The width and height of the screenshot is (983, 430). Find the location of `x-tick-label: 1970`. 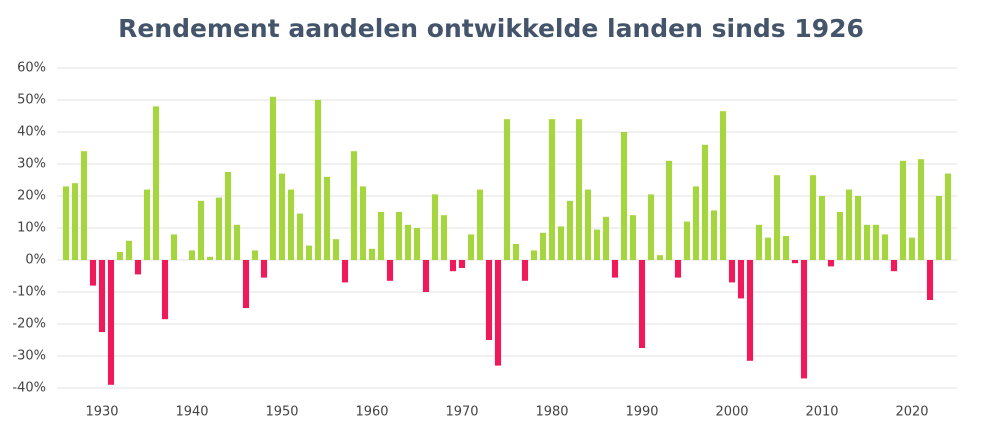

x-tick-label: 1970 is located at coordinates (461, 412).